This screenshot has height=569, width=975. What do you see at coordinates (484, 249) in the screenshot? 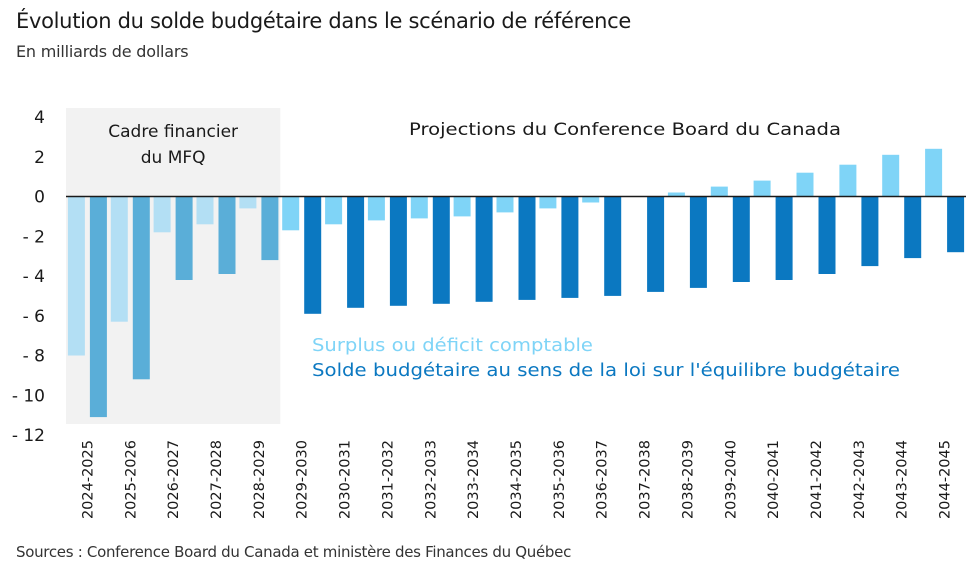
I see `bar-equilibre-2033-2034` at bounding box center [484, 249].